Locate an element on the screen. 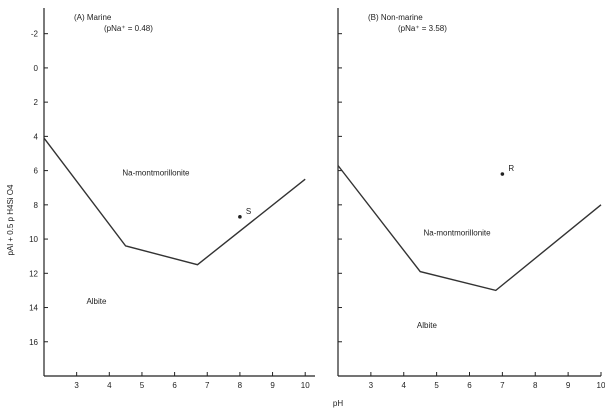 The image size is (605, 414). sample-point-label: R is located at coordinates (511, 168).